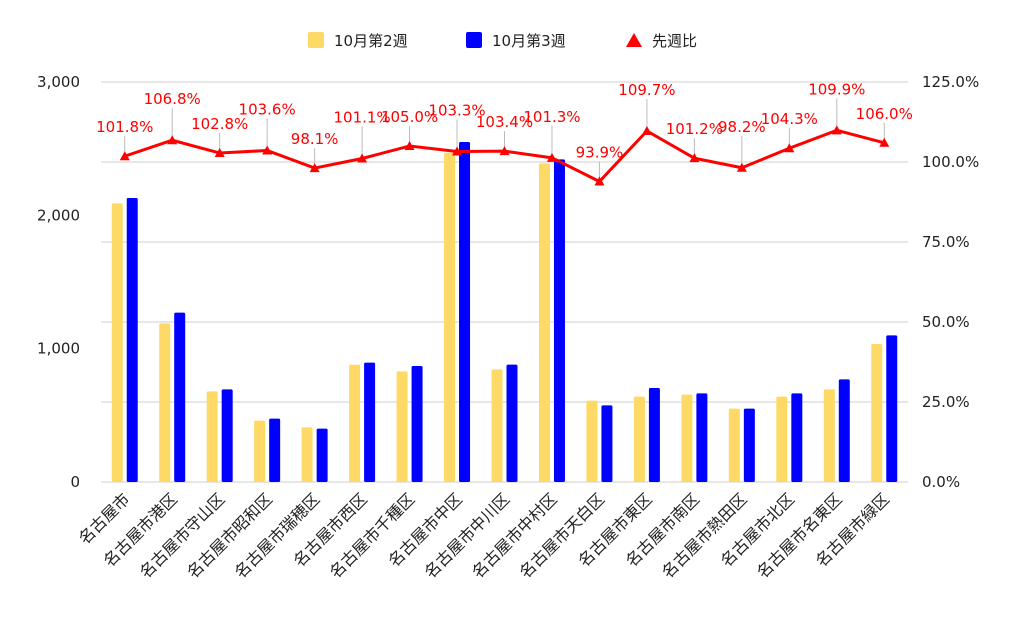 The width and height of the screenshot is (1024, 633). Describe the element at coordinates (704, 535) in the screenshot. I see `category-label: 名古屋市熱田区` at that location.